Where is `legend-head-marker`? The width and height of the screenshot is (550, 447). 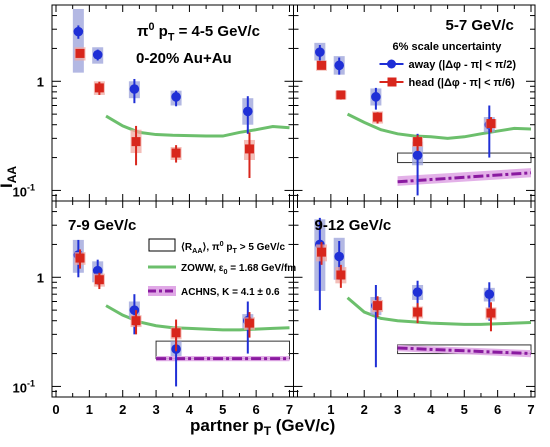
legend-head-marker is located at coordinates (392, 82).